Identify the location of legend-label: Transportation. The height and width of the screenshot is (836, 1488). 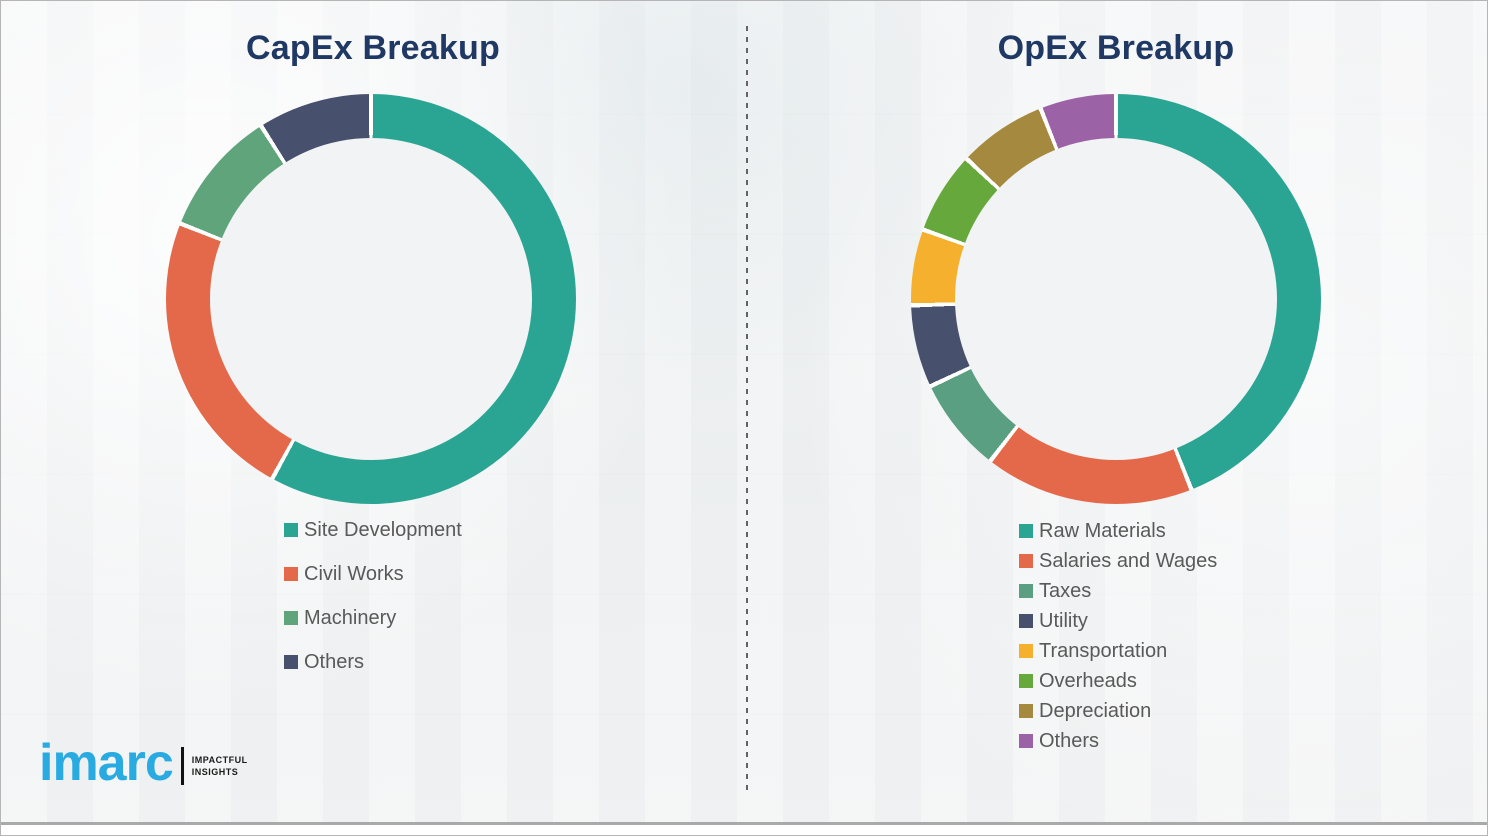
(1103, 650).